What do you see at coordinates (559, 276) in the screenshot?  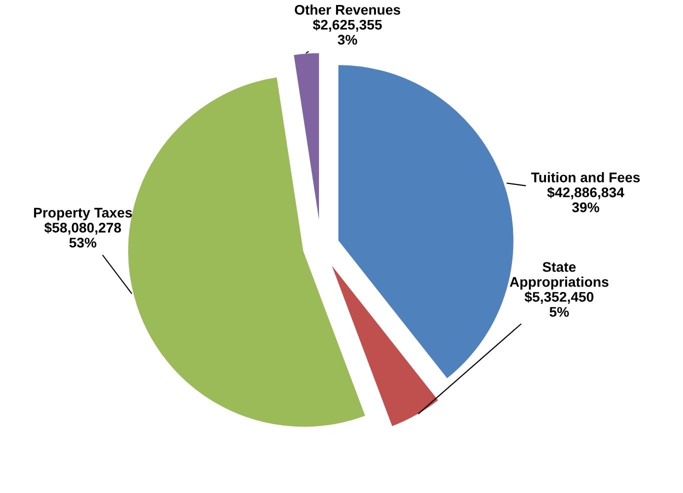 I see `slice-label: State Appropriations` at bounding box center [559, 276].